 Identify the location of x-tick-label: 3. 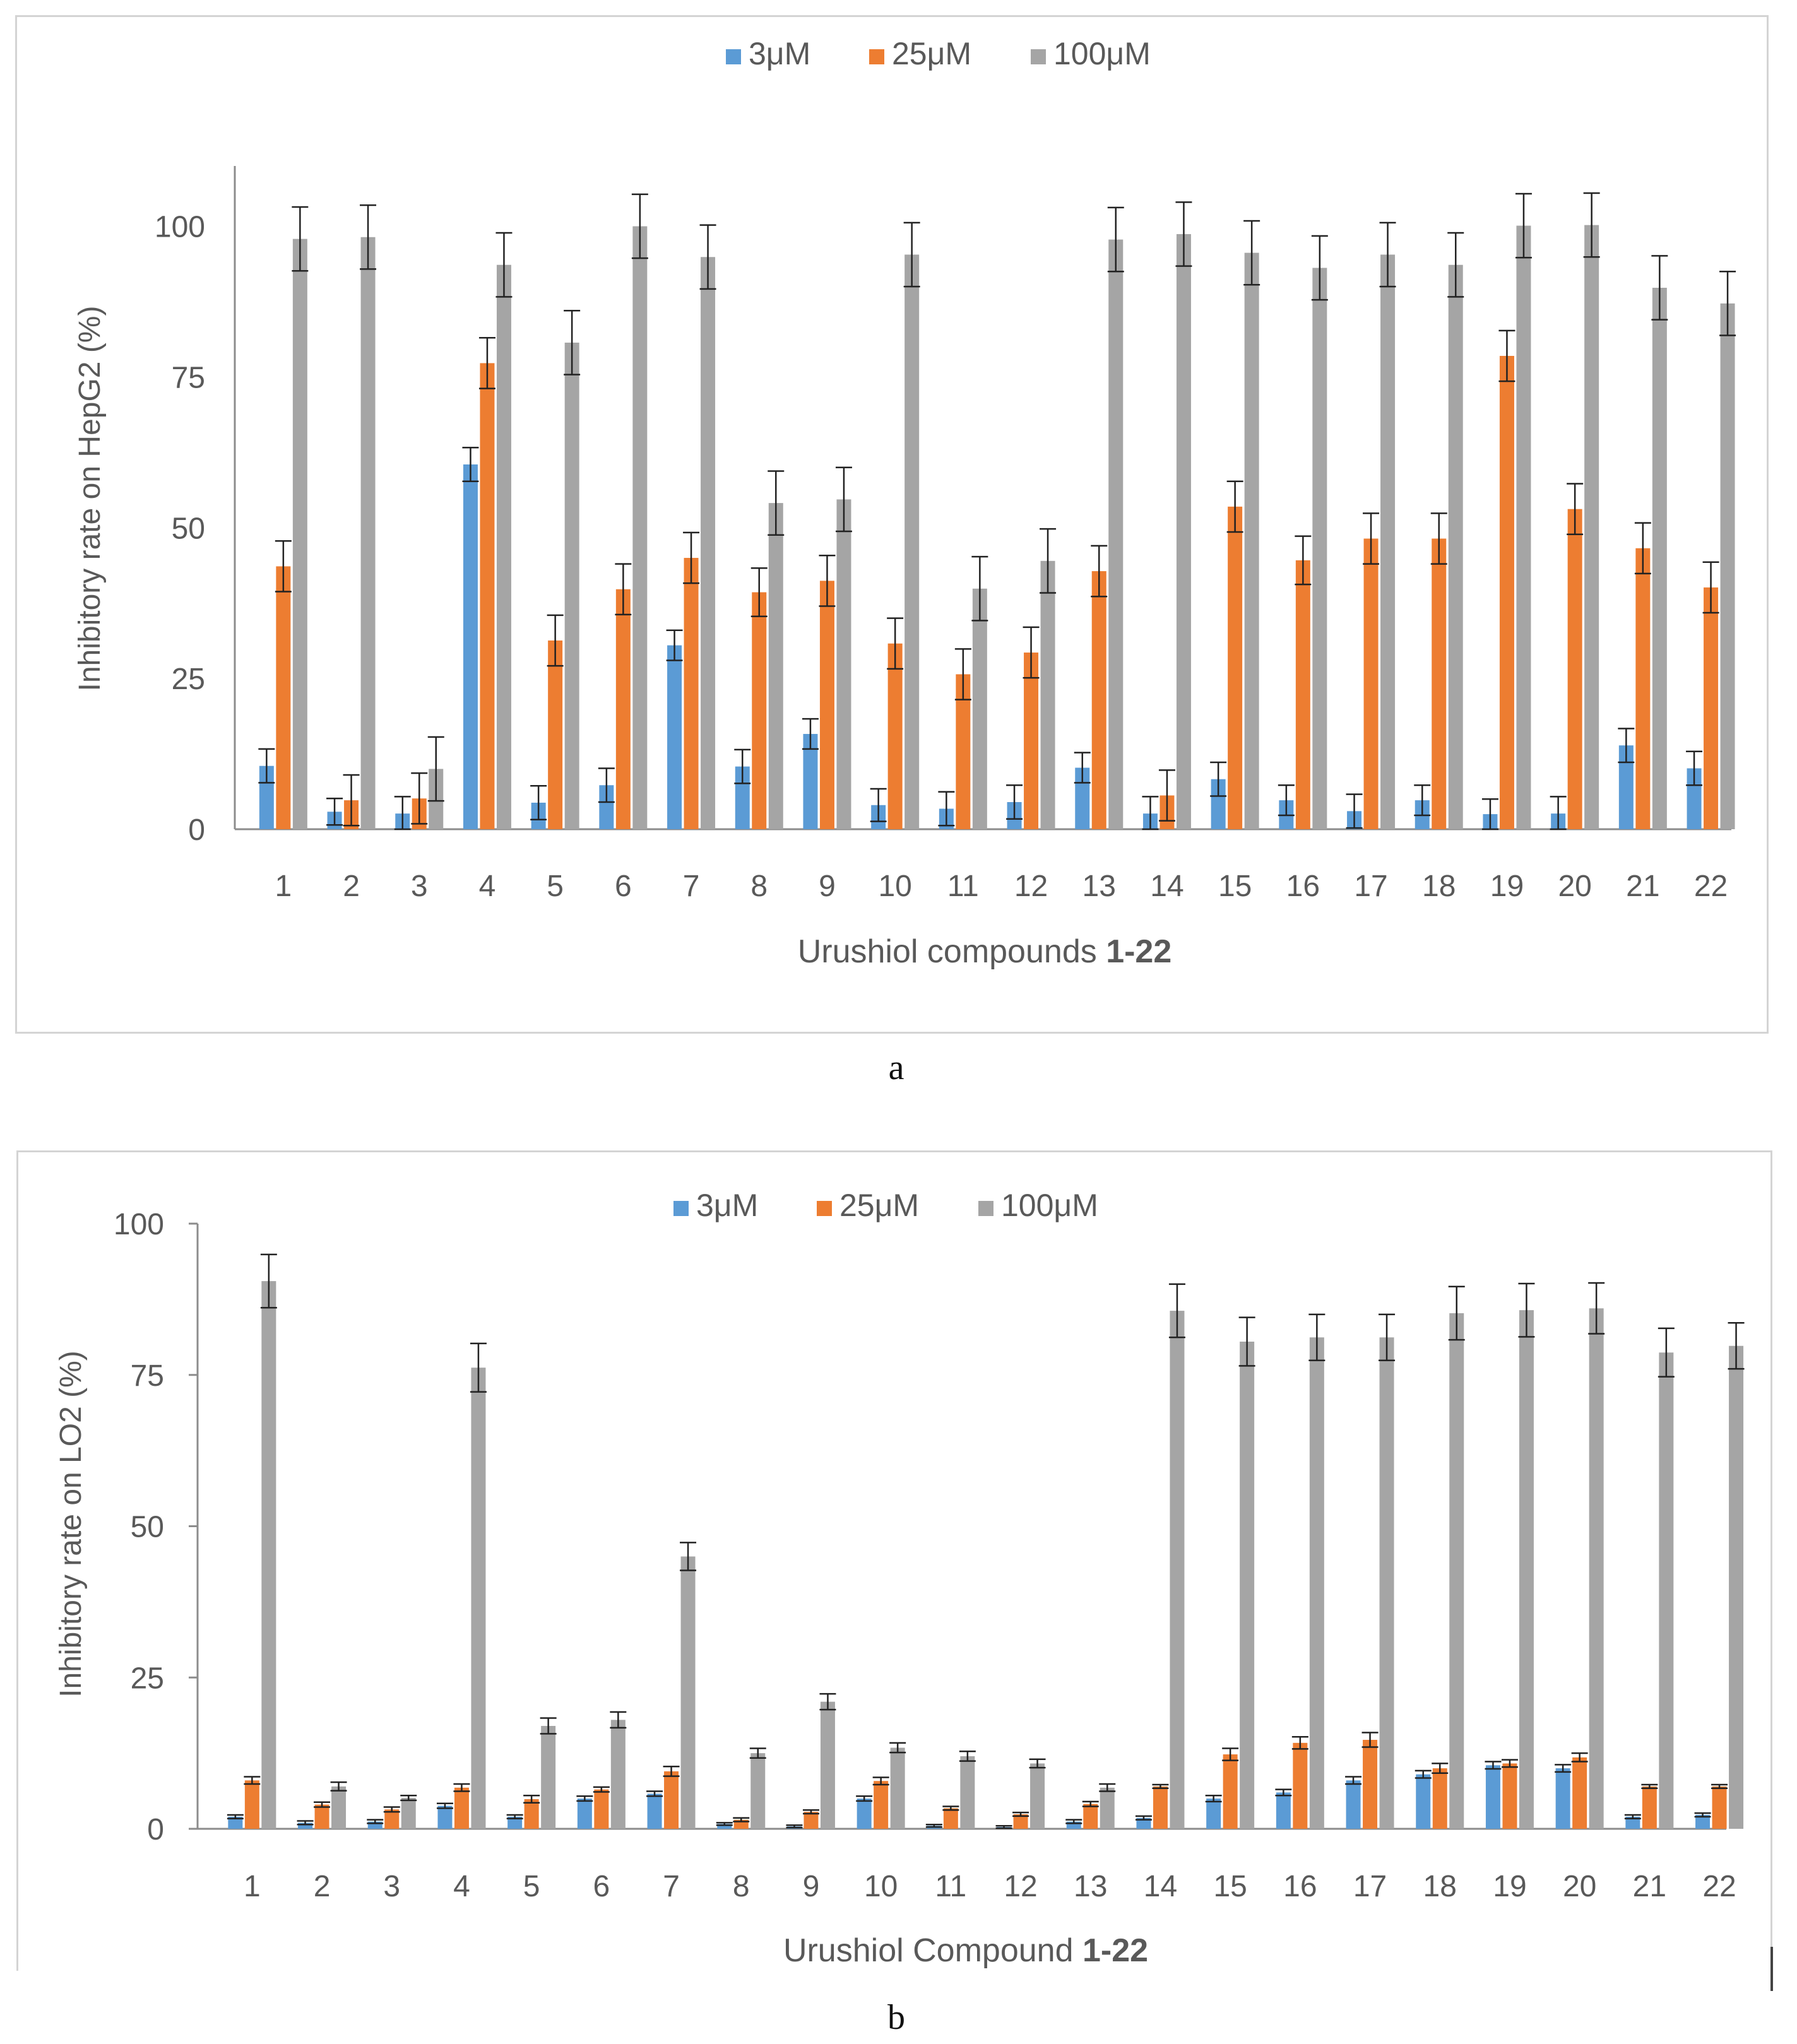
(419, 886).